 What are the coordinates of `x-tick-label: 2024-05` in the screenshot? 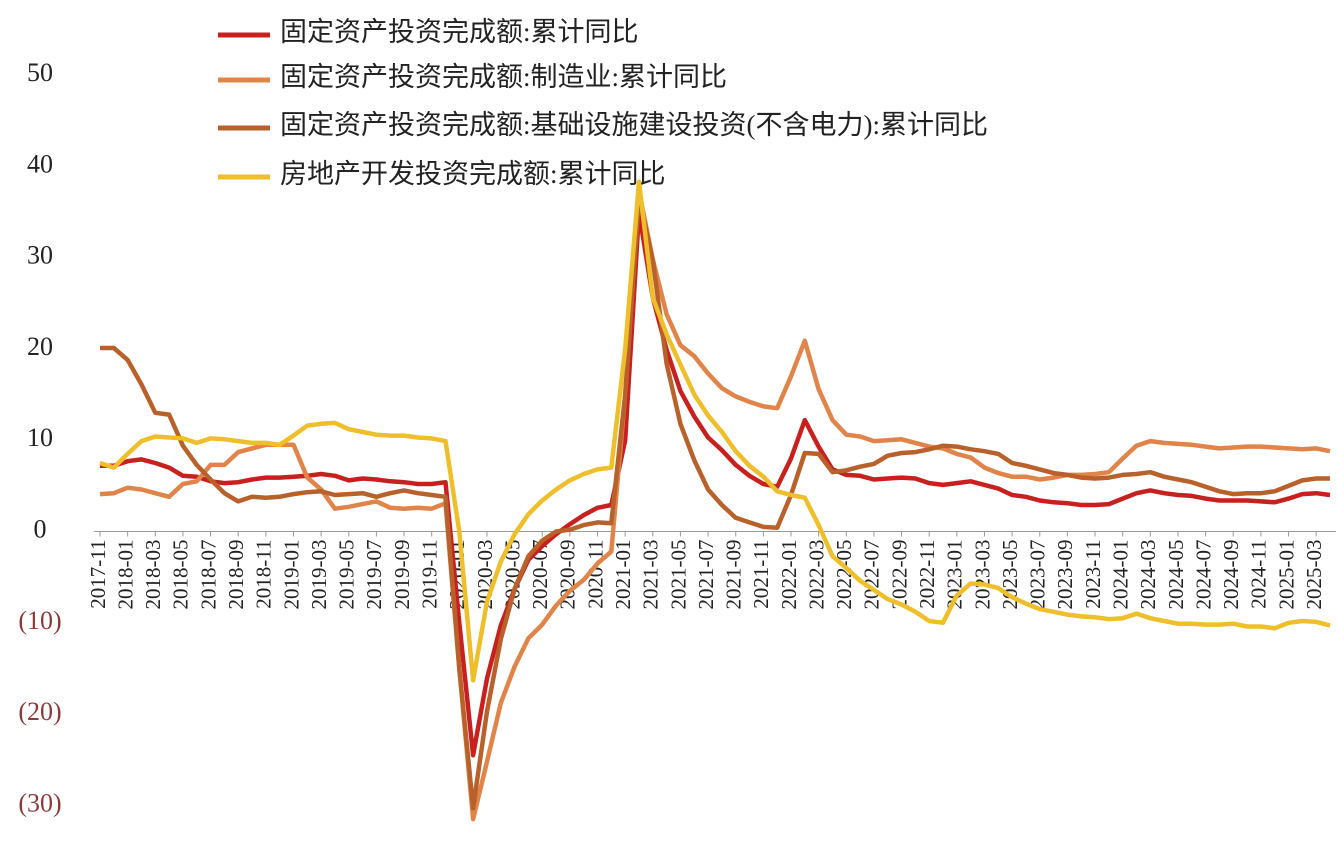 It's located at (1176, 575).